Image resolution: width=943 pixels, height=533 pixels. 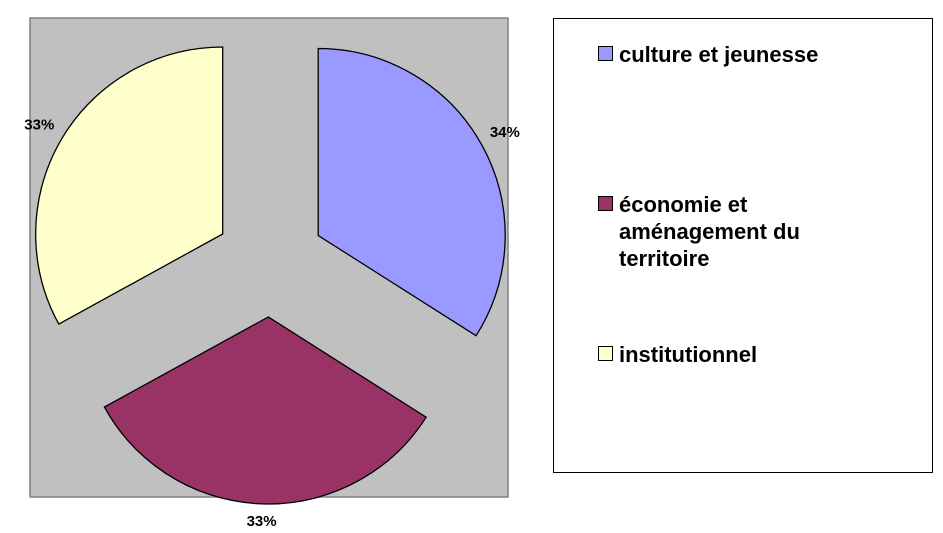 I want to click on legend-label: institutionnel, so click(x=688, y=354).